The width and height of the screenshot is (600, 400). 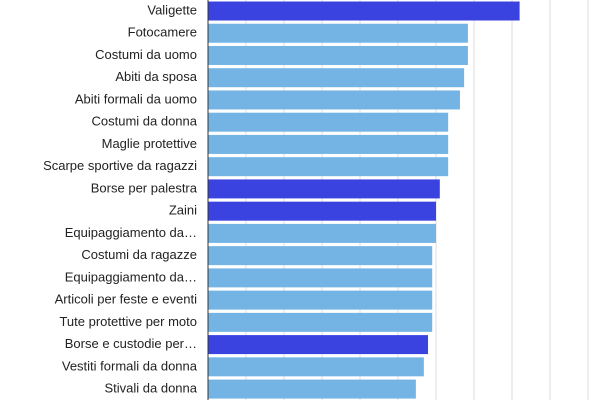 What do you see at coordinates (128, 321) in the screenshot?
I see `y-tick-label: Tute protettive per moto` at bounding box center [128, 321].